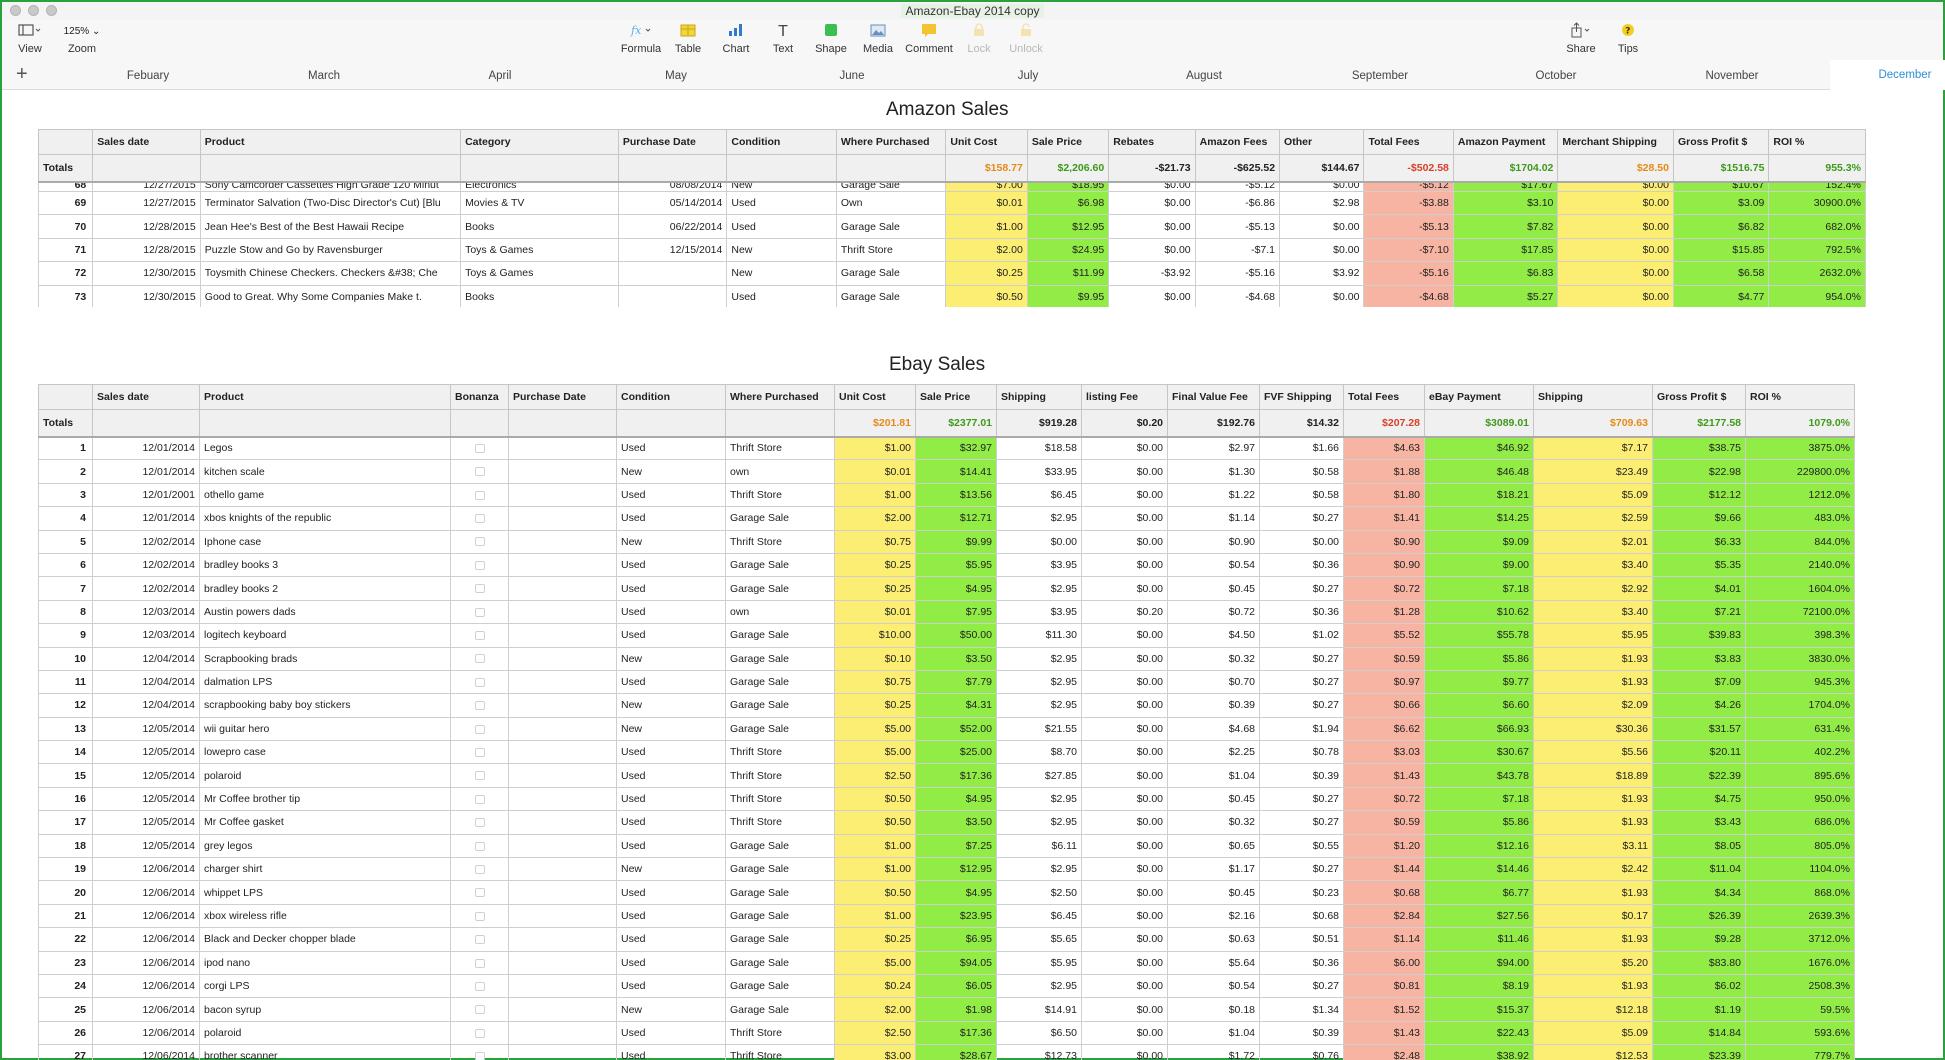 This screenshot has width=1945, height=1060. What do you see at coordinates (1213, 565) in the screenshot?
I see `cell-final-value-fee: $0.54` at bounding box center [1213, 565].